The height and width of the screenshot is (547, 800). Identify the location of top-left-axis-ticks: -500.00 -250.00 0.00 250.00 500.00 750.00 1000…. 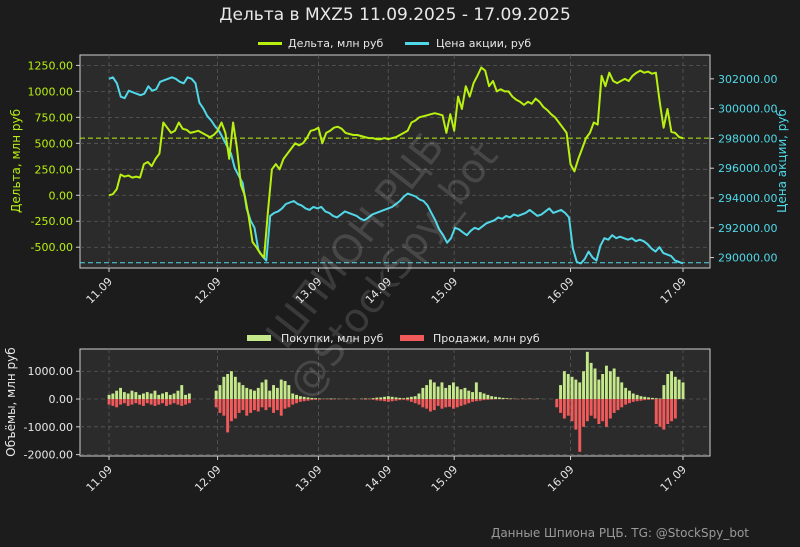
(54, 156).